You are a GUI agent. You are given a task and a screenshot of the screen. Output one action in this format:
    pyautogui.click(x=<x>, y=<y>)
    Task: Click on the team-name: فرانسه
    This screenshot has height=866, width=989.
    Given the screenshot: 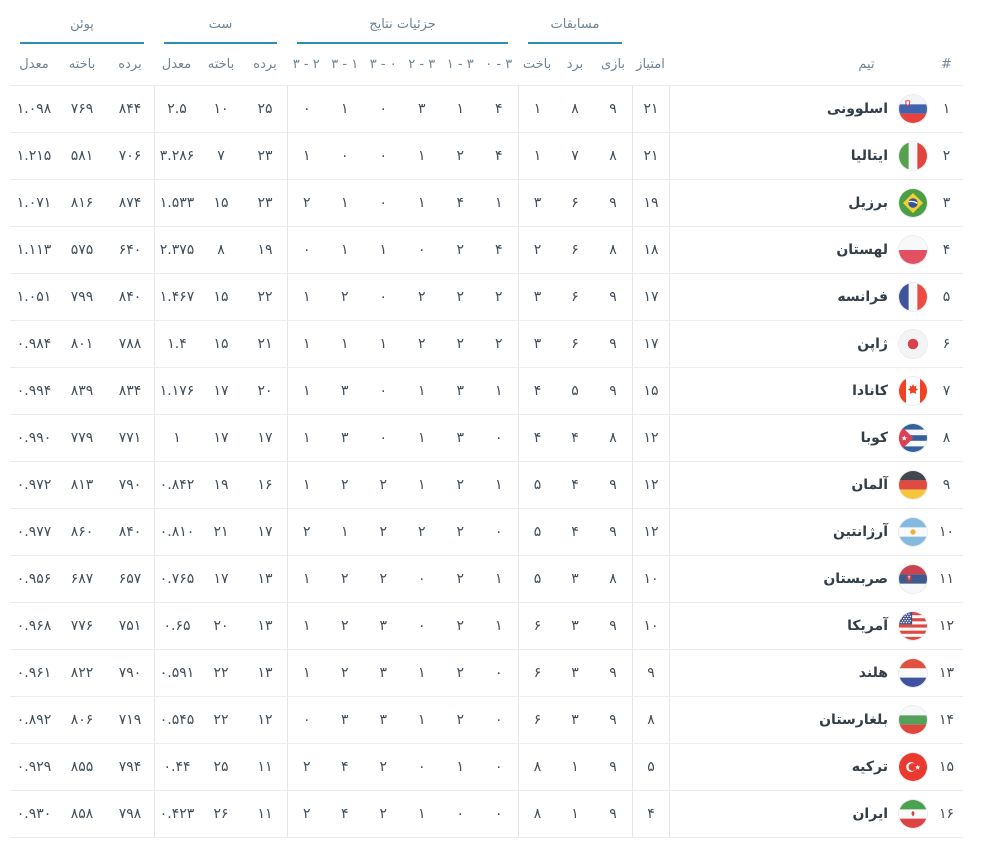 What is the action you would take?
    pyautogui.click(x=862, y=297)
    